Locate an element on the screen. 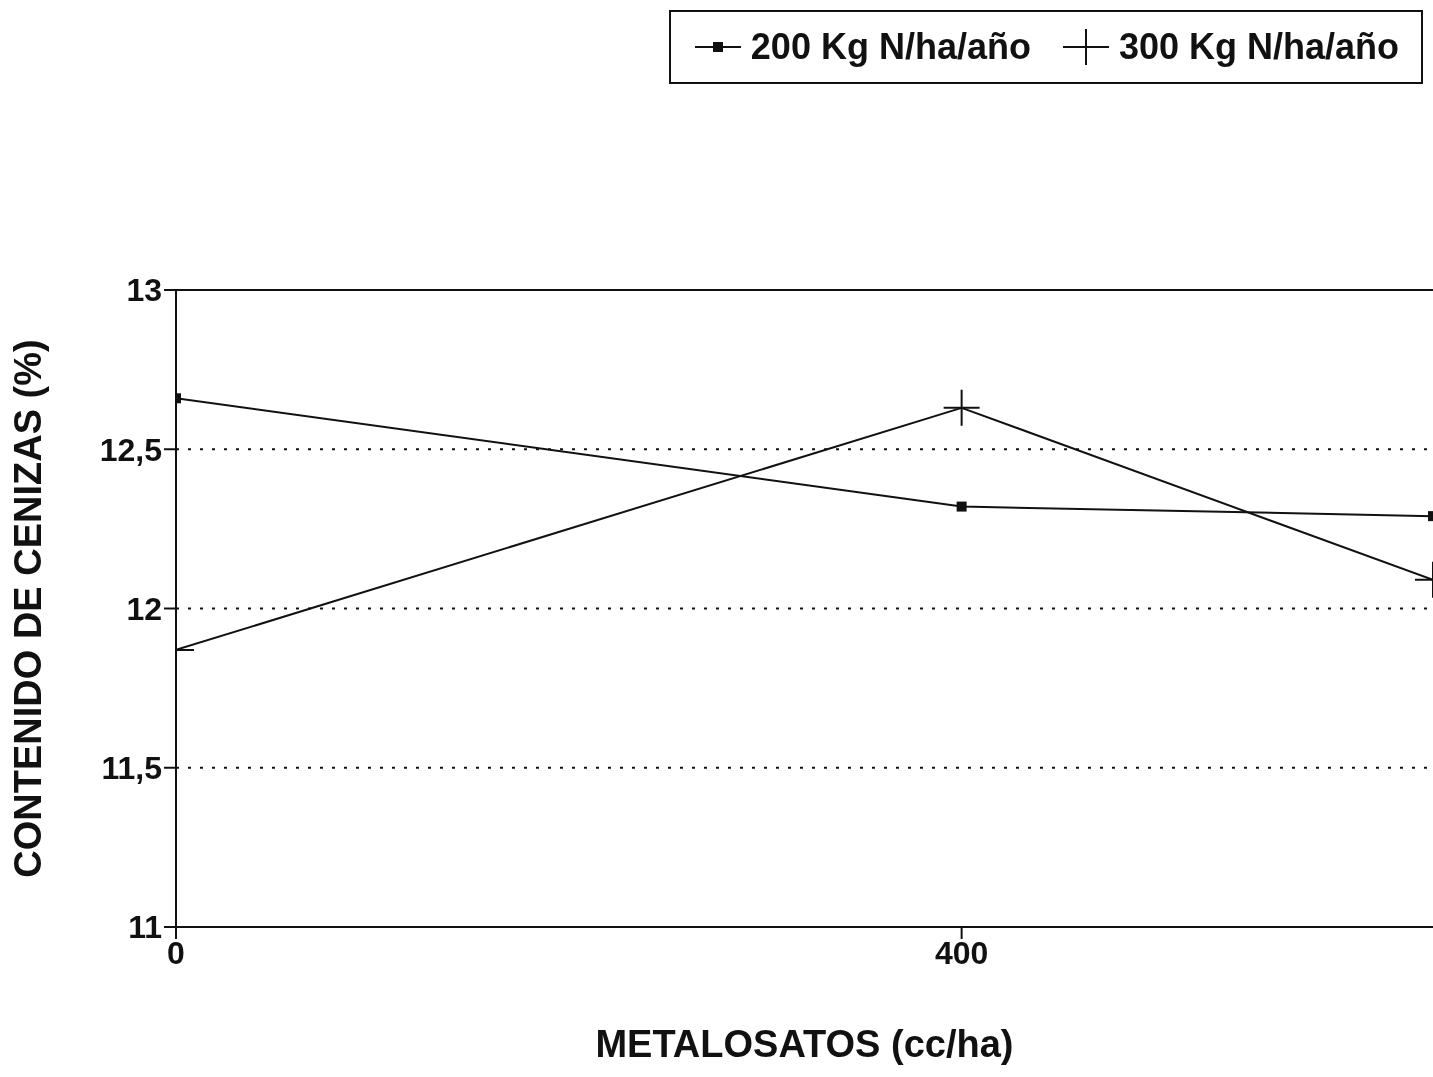 This screenshot has width=1433, height=1077. y-axis-title: CONTENIDO DE CENIZAS (%) is located at coordinates (28, 608).